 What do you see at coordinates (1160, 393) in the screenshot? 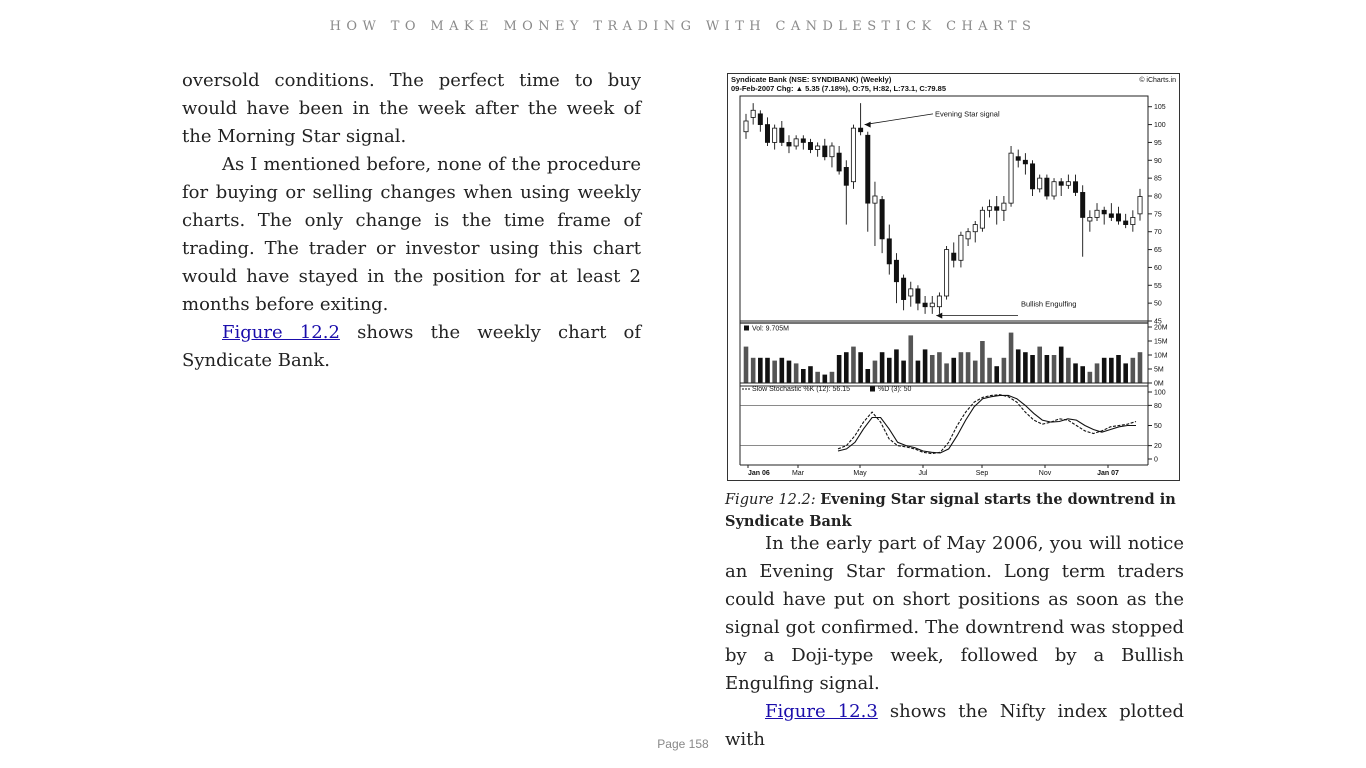
I see `stoch-tick-label: 100` at bounding box center [1160, 393].